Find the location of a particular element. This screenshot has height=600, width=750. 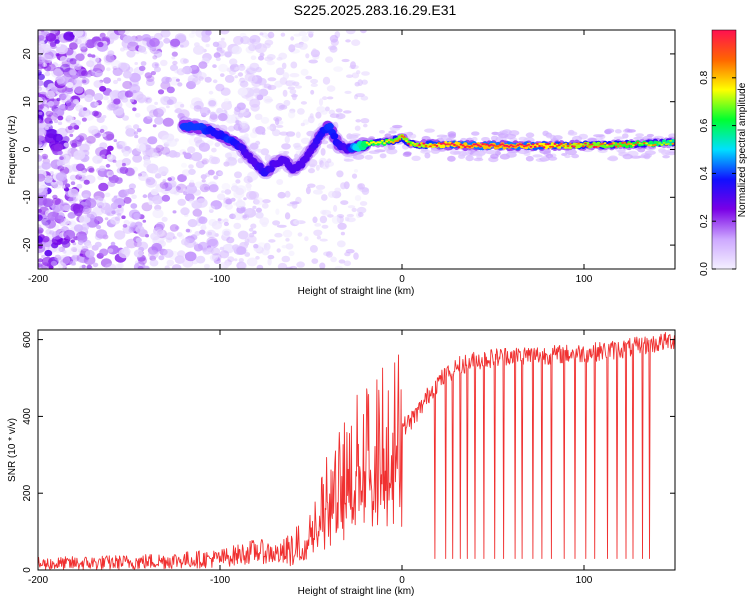

heatmap-x-tick-label: -200 is located at coordinates (38, 279).